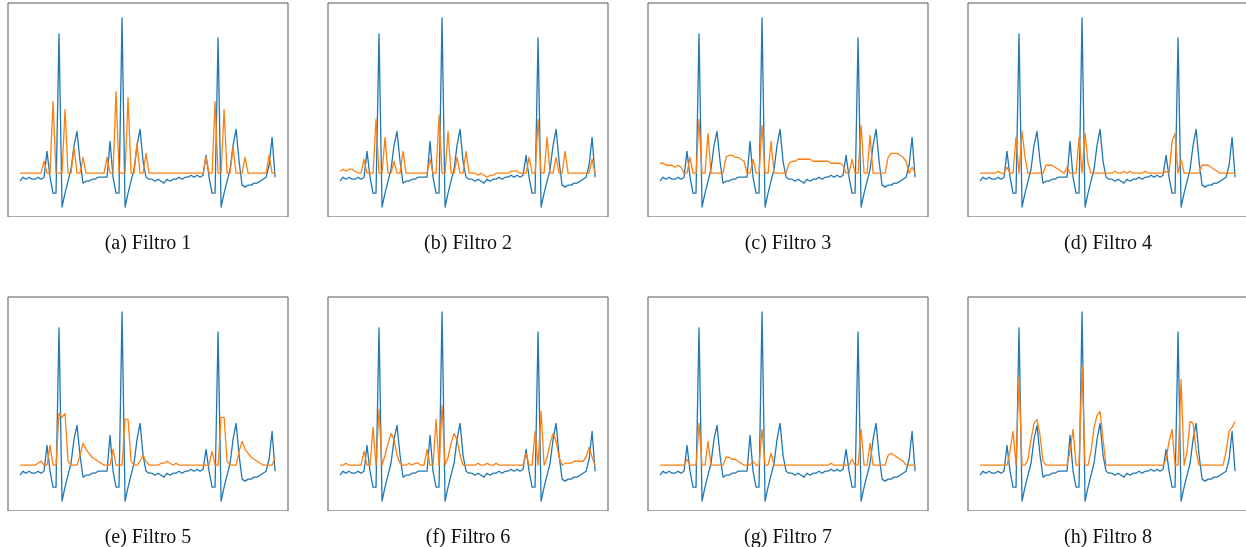  What do you see at coordinates (788, 535) in the screenshot?
I see `x-axis-title: (g) Filtro 7` at bounding box center [788, 535].